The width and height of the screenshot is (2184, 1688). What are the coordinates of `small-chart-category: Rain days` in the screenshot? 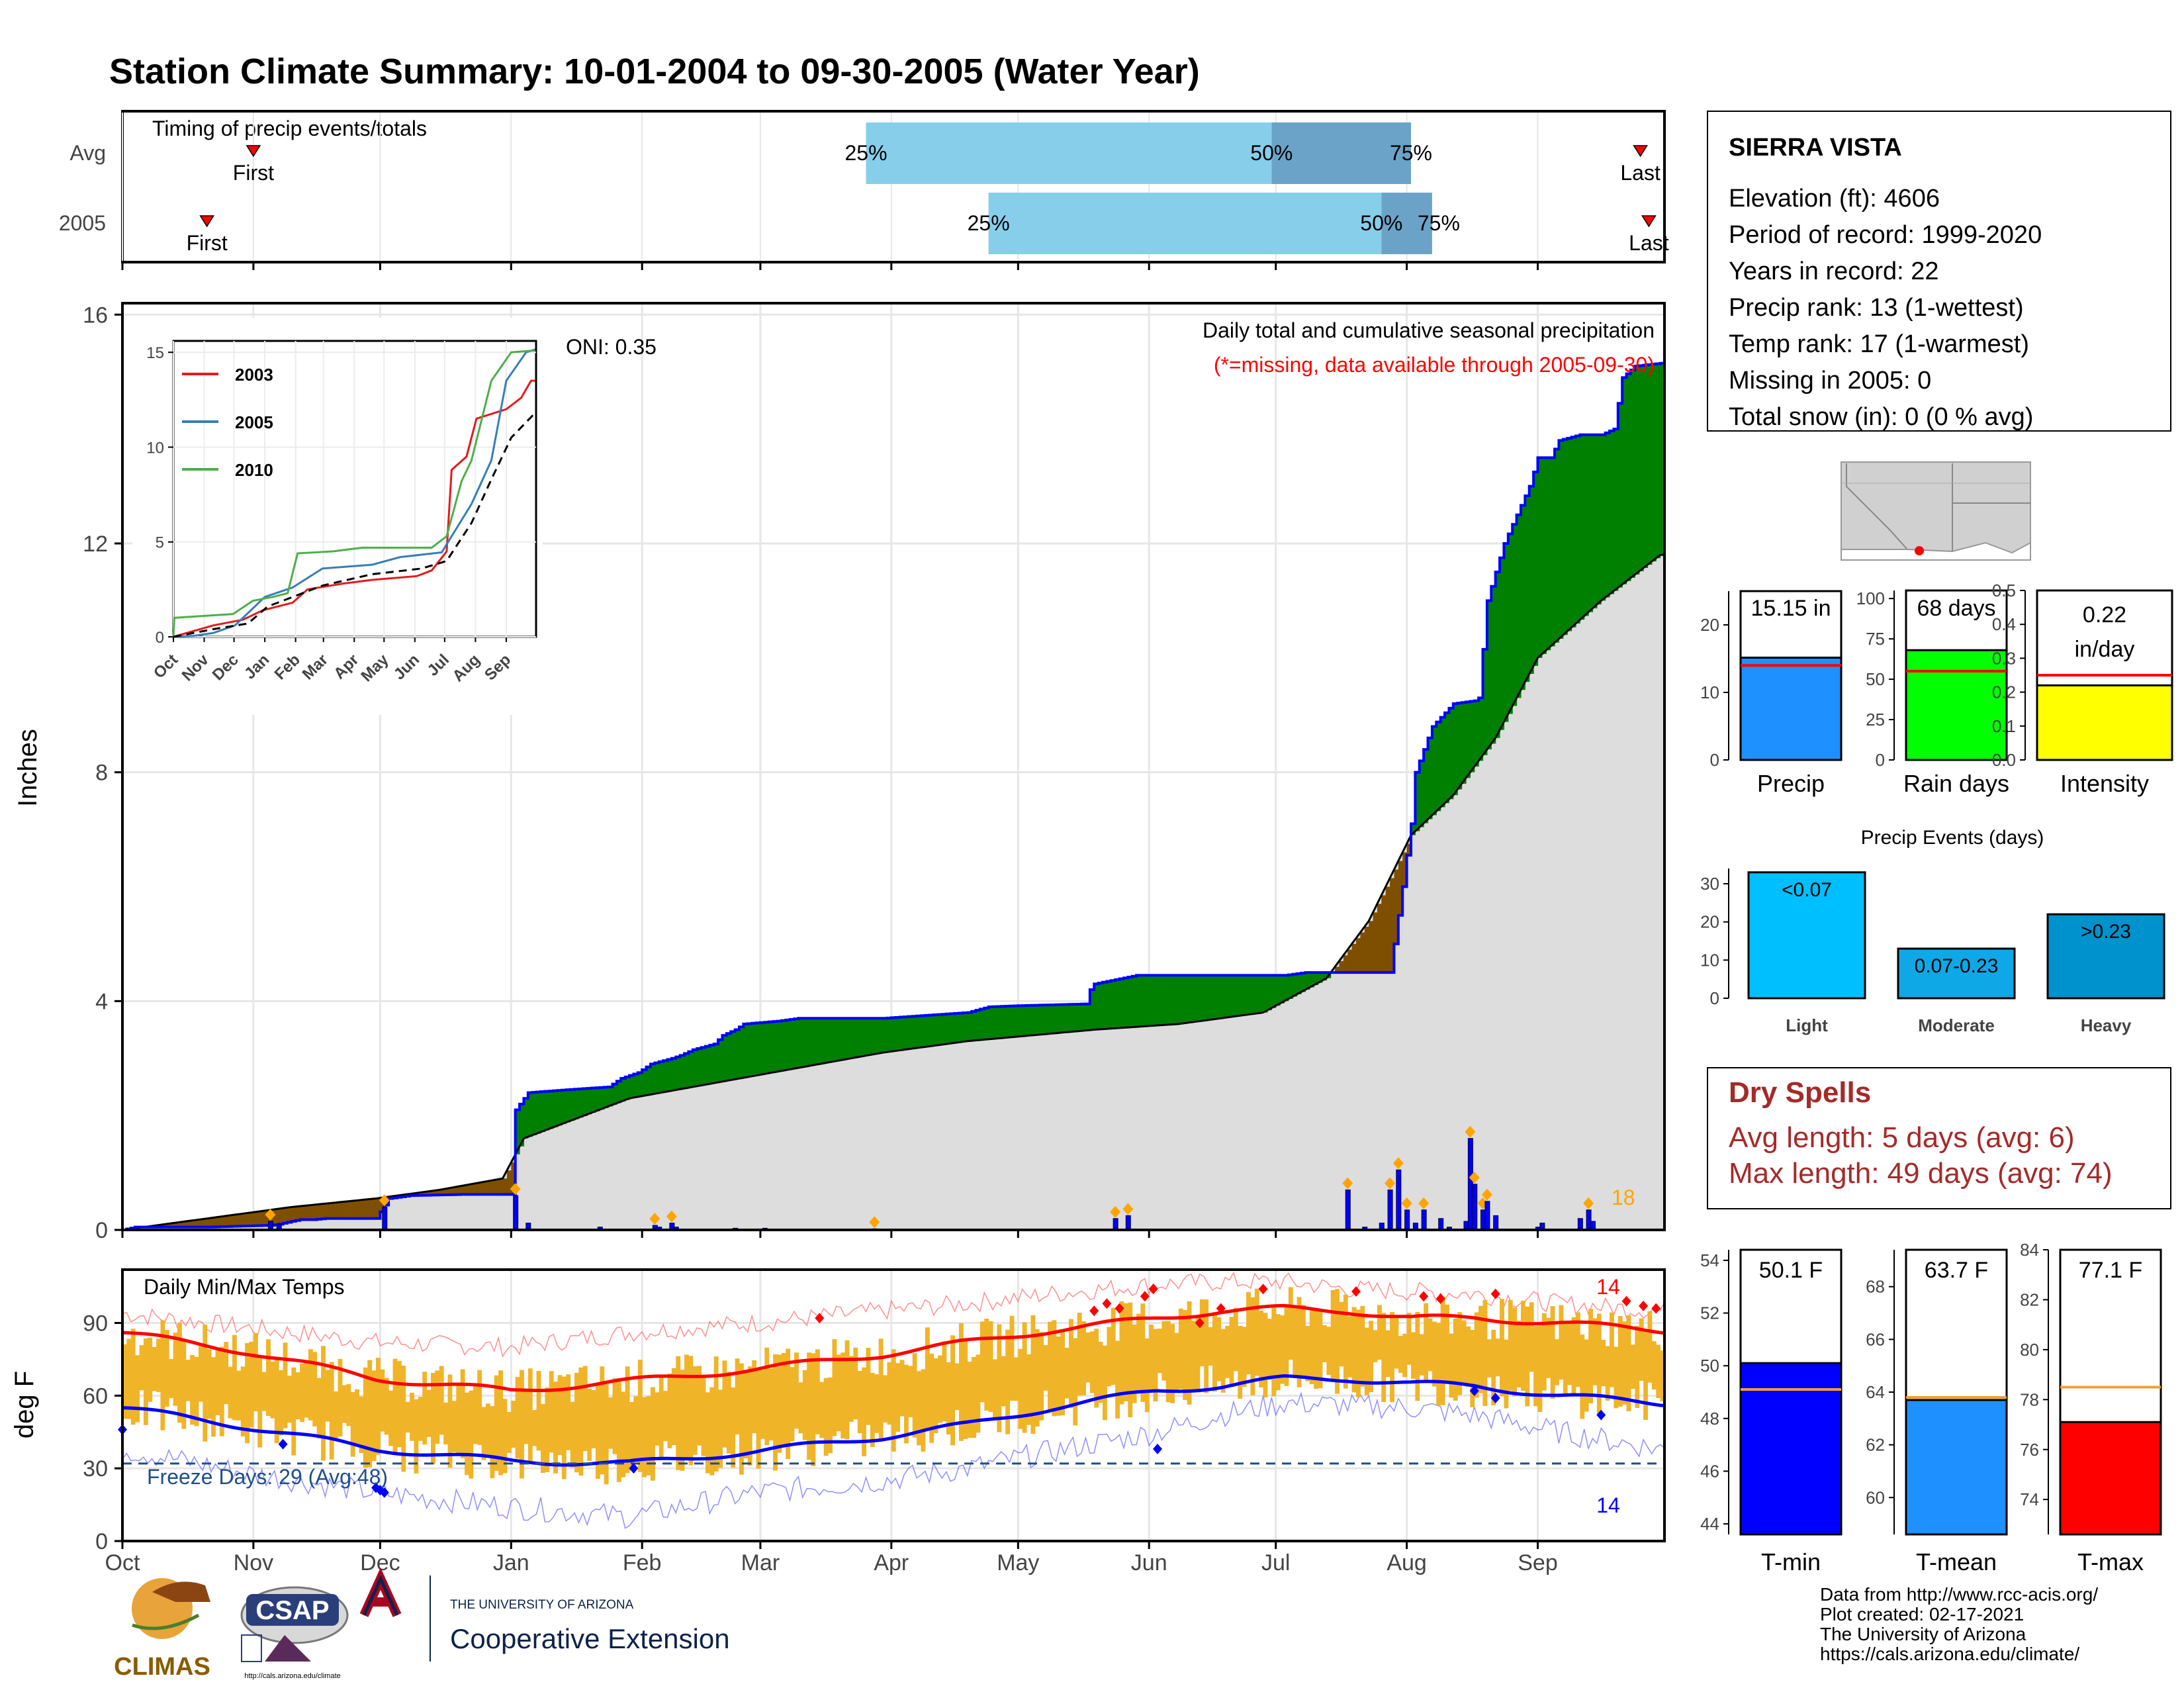 It's located at (1956, 783).